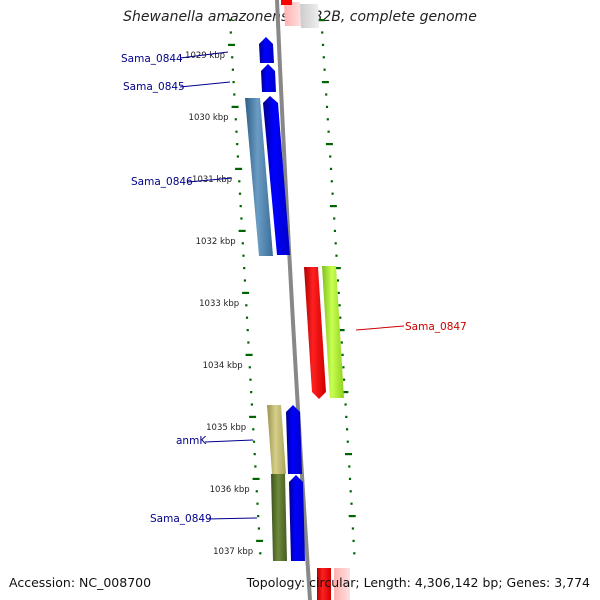 Image resolution: width=600 pixels, height=600 pixels. What do you see at coordinates (276, 439) in the screenshot?
I see `gene-anmk-feature` at bounding box center [276, 439].